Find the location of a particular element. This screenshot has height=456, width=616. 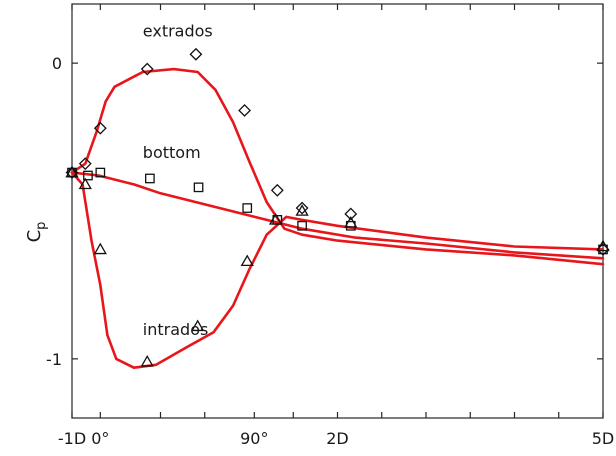

annotation-extrados: extrados is located at coordinates (178, 31).